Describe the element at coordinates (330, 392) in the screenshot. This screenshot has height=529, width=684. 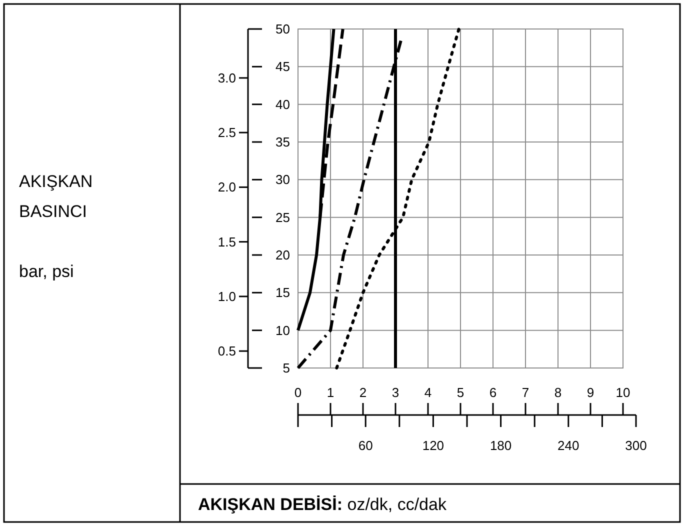
I see `x-tick-label: 1` at that location.